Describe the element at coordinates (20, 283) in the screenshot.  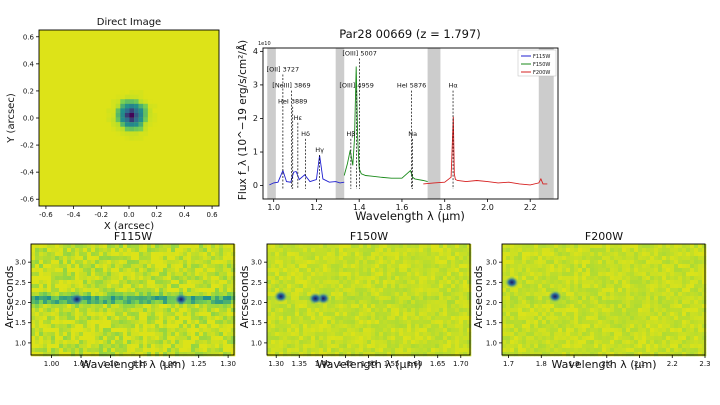
I see `f115w_2d-ytick-label: 2.5` at that location.